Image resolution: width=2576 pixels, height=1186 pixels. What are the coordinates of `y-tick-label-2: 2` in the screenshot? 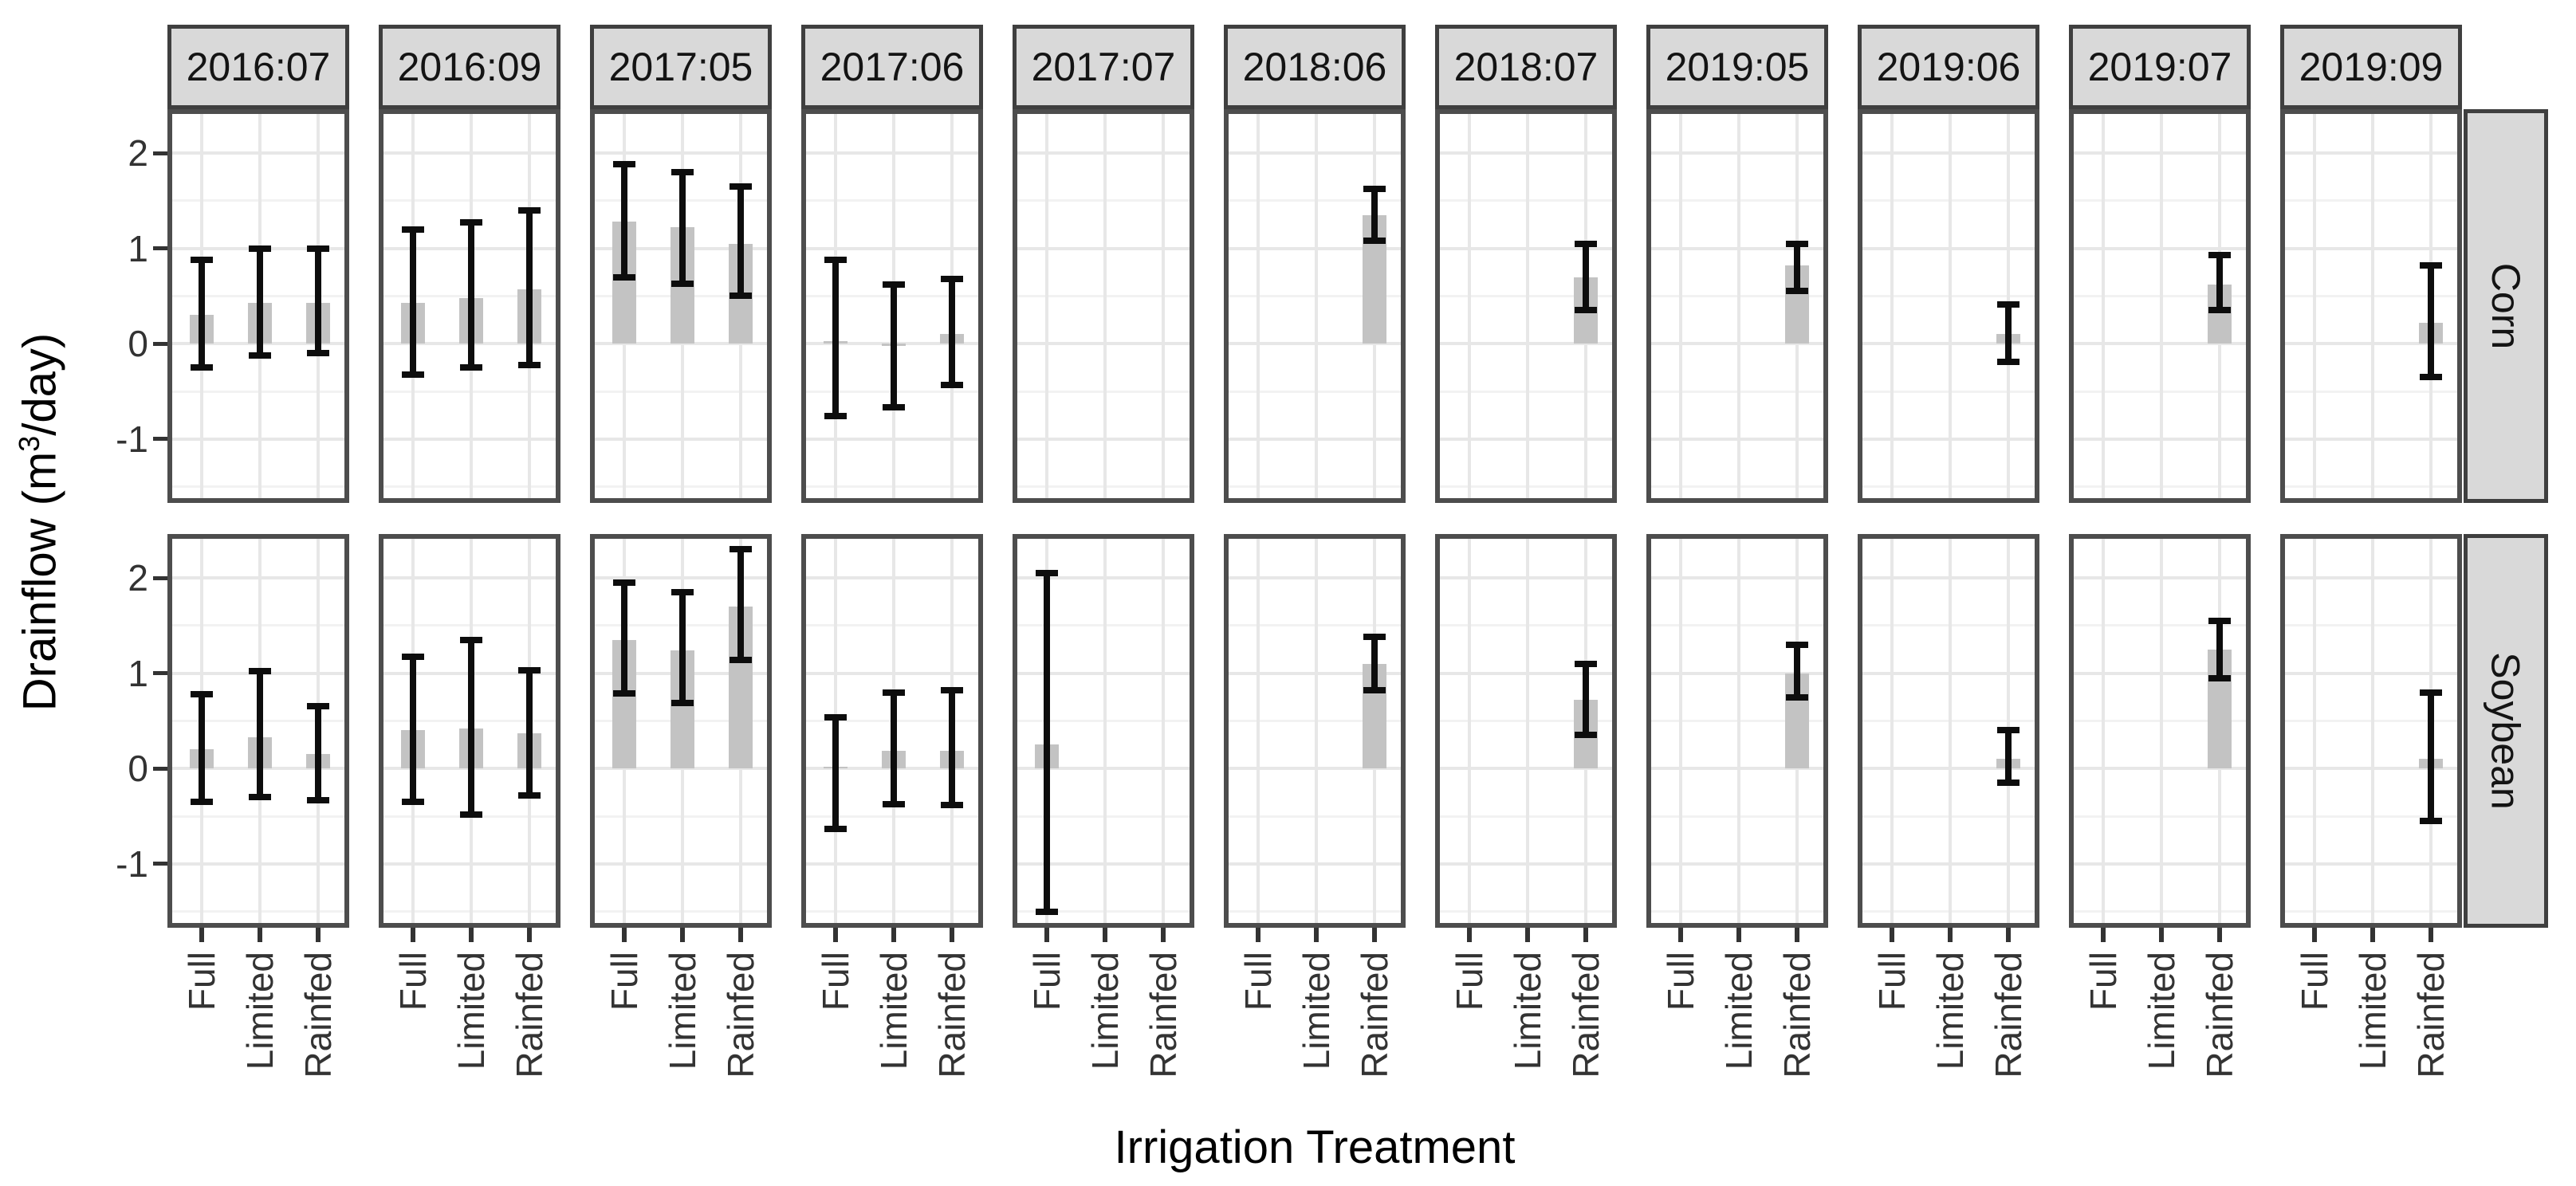 It's located at (138, 153).